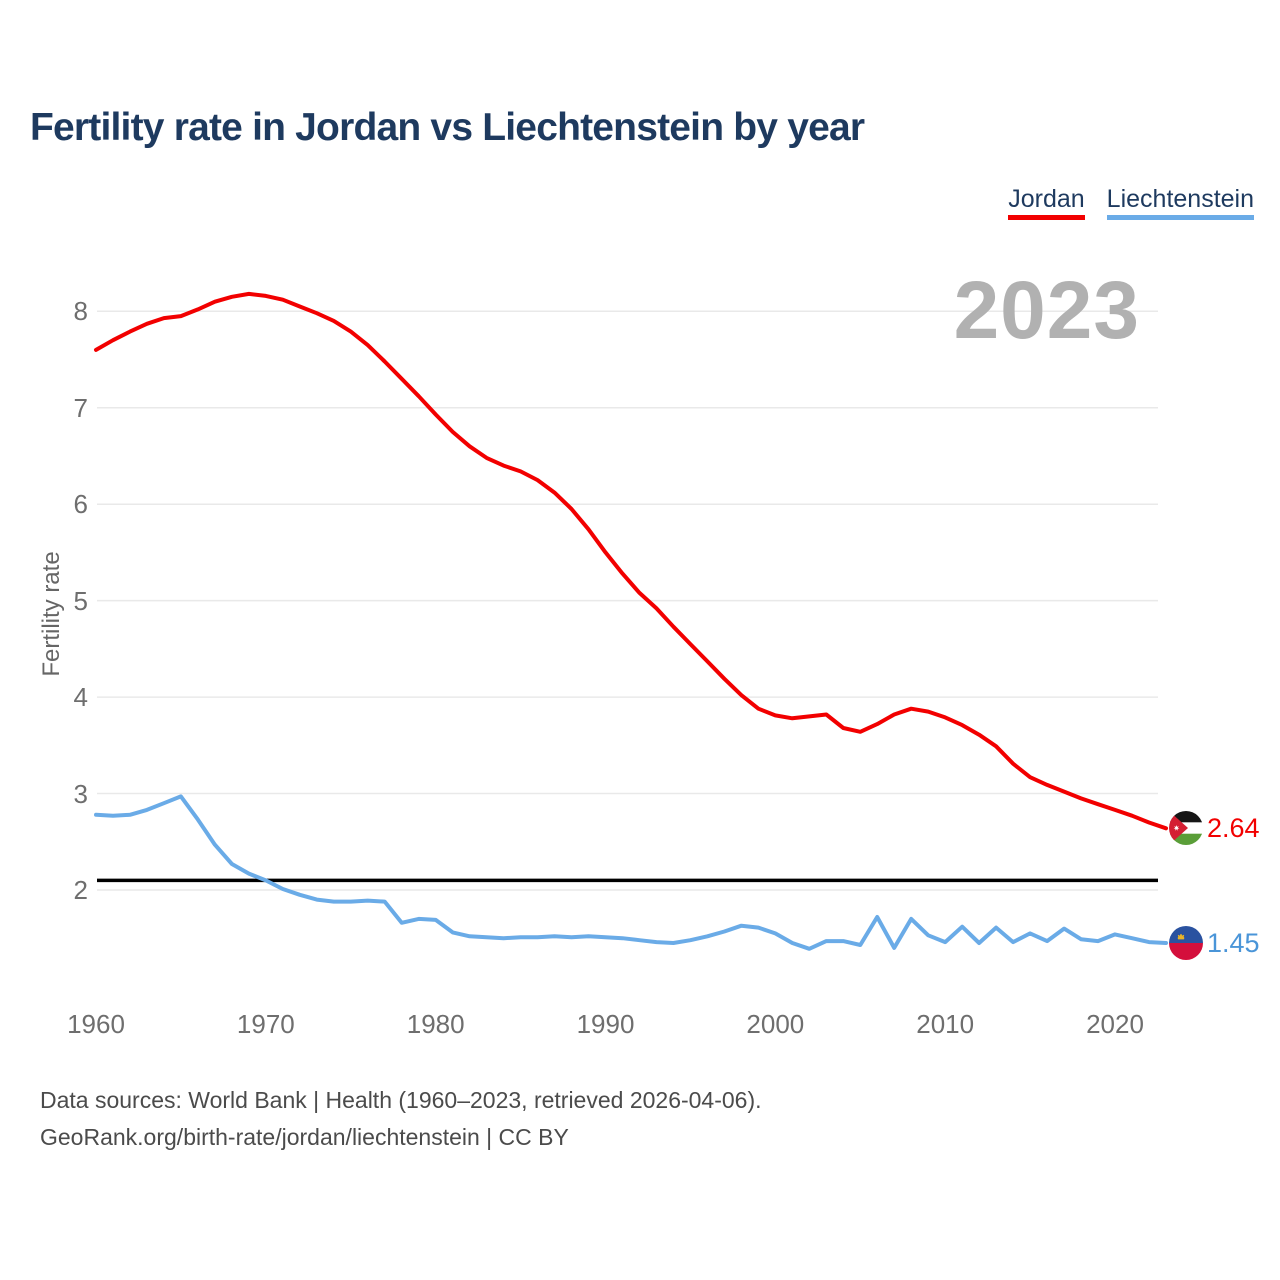 The width and height of the screenshot is (1280, 1280). Describe the element at coordinates (80, 890) in the screenshot. I see `y-tick-label: 2` at that location.